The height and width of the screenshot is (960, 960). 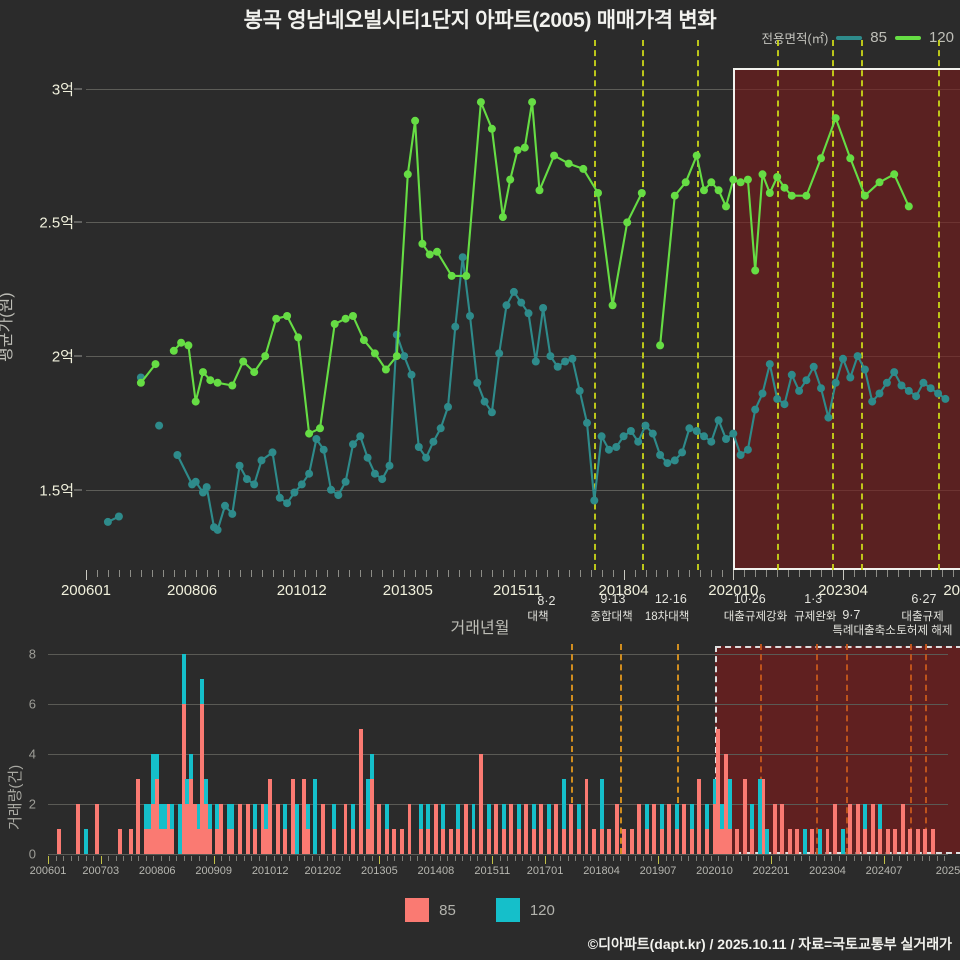 What do you see at coordinates (749, 599) in the screenshot?
I see `volume-annotation-date: 10·26` at bounding box center [749, 599].